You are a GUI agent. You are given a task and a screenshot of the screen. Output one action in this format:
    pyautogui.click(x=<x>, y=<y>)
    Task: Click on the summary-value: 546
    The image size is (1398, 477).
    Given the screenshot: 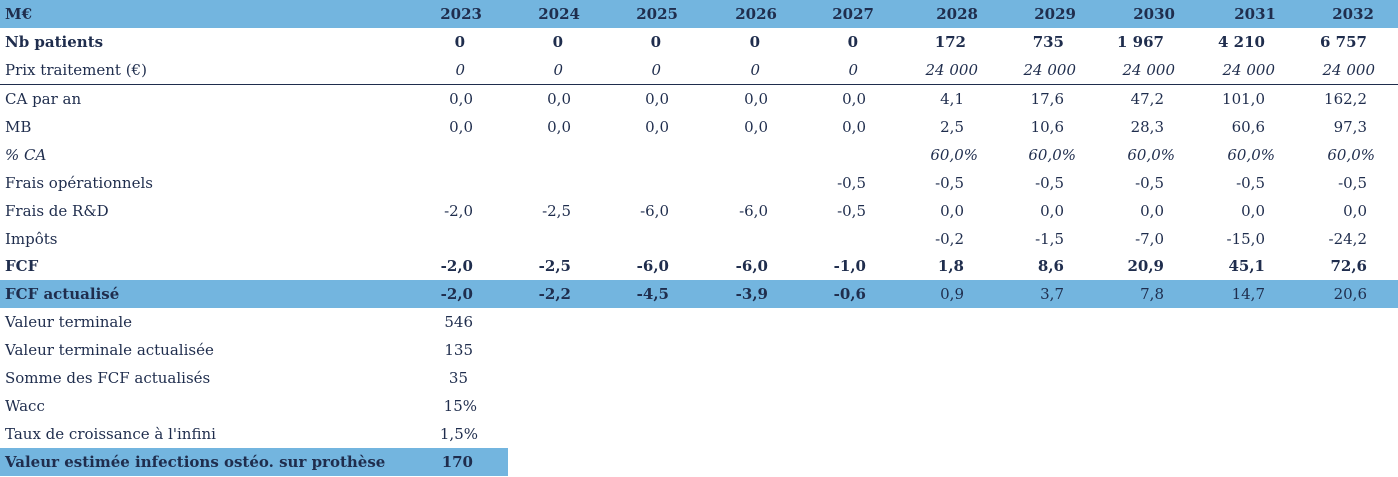 What is the action you would take?
    pyautogui.click(x=458, y=322)
    